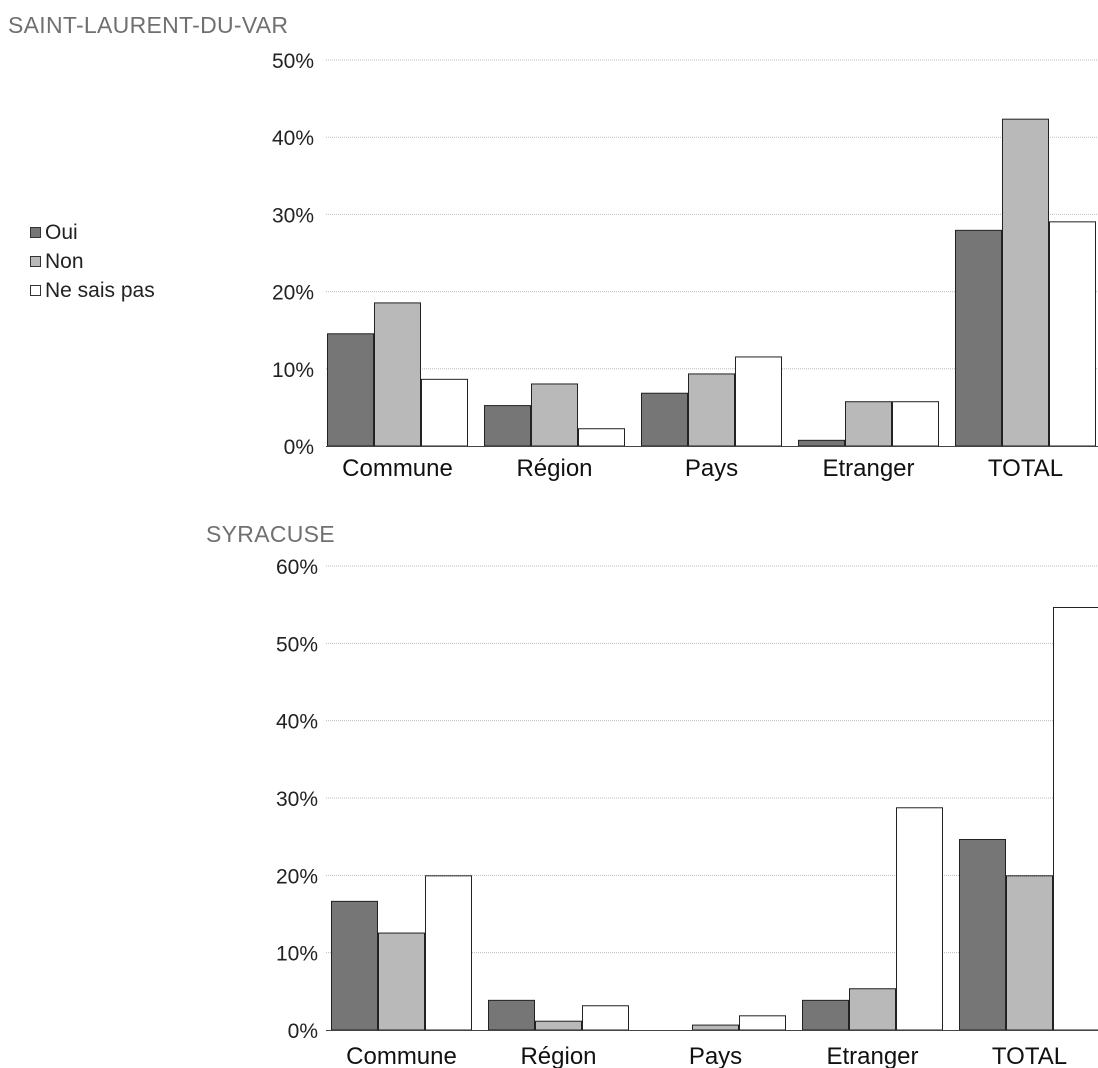 The width and height of the screenshot is (1098, 1068). What do you see at coordinates (35, 290) in the screenshot?
I see `legend-swatch-ne-sais-pas` at bounding box center [35, 290].